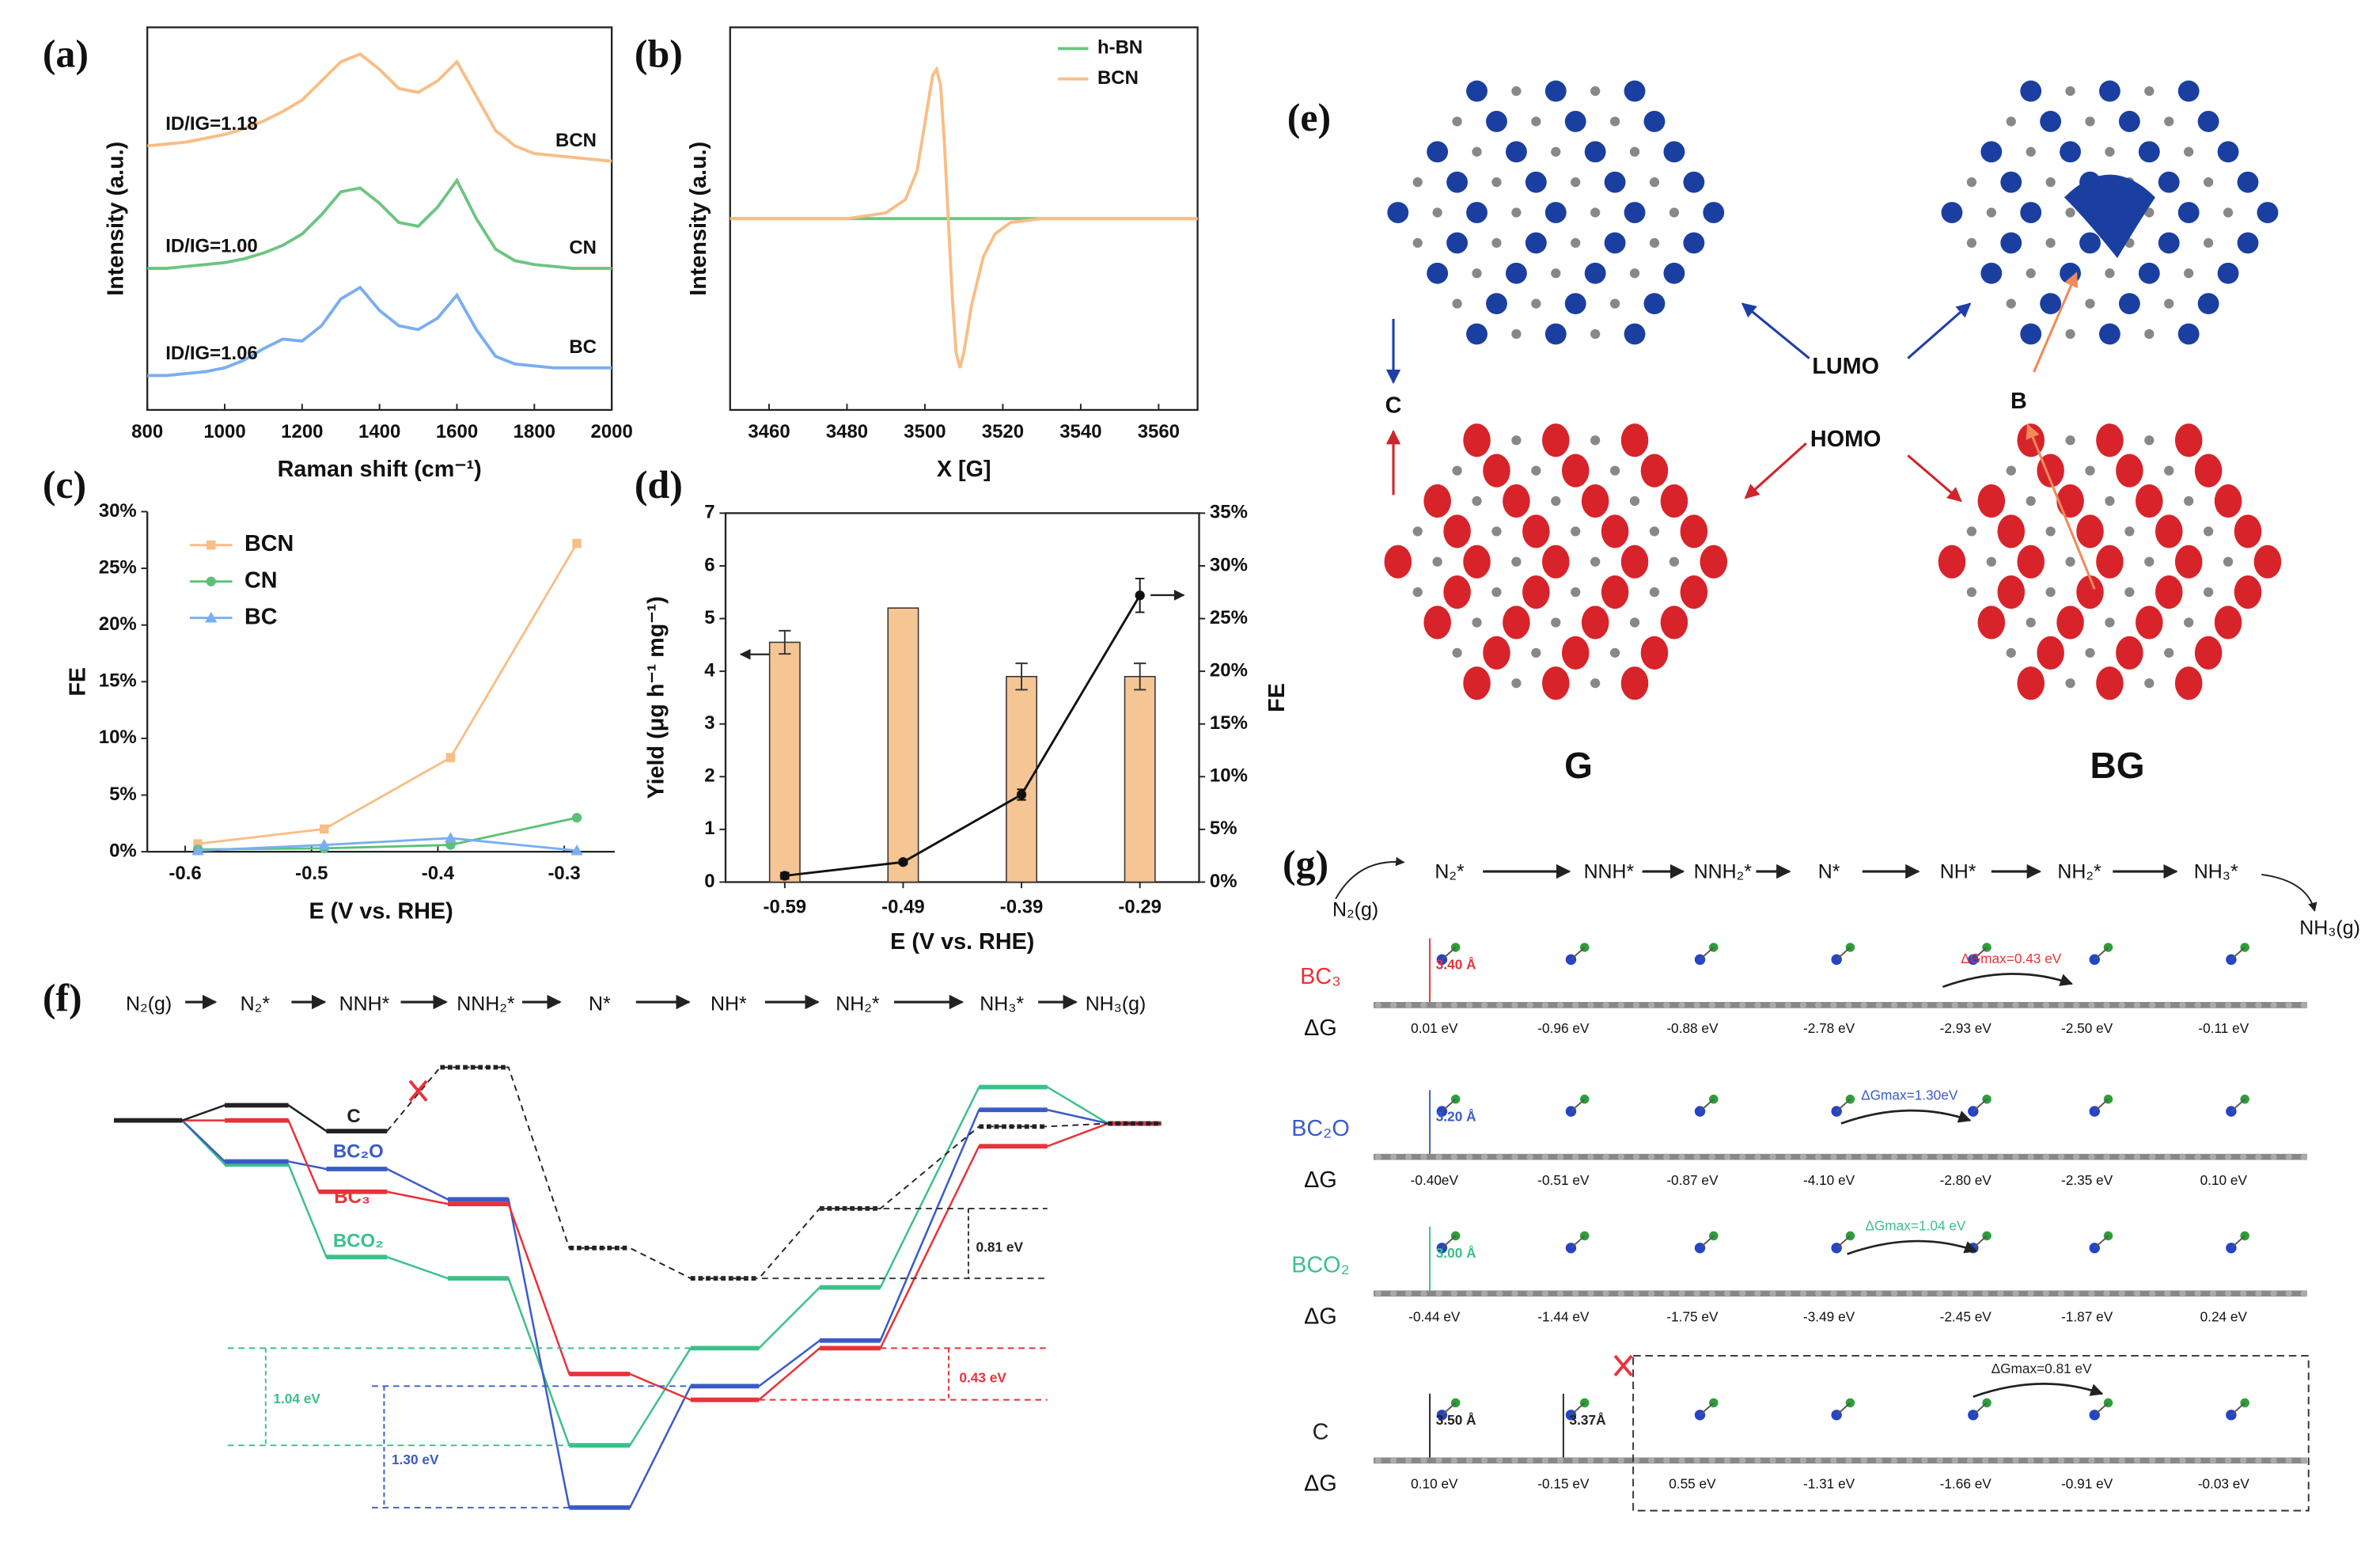 This screenshot has height=1541, width=2380. I want to click on y-tick-label: 3, so click(709, 723).